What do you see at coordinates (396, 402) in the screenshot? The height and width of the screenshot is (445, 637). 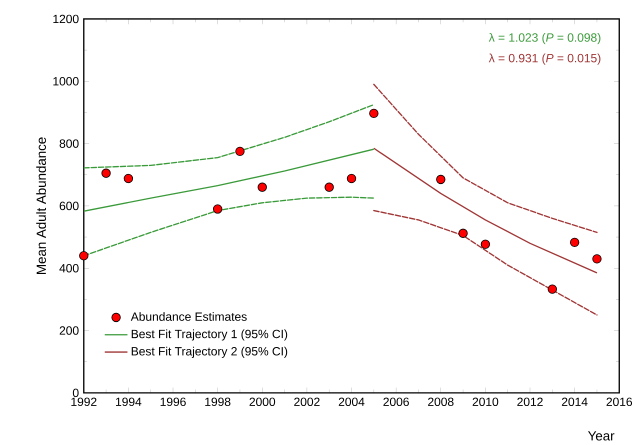 I see `x-tick-label: 2006` at bounding box center [396, 402].